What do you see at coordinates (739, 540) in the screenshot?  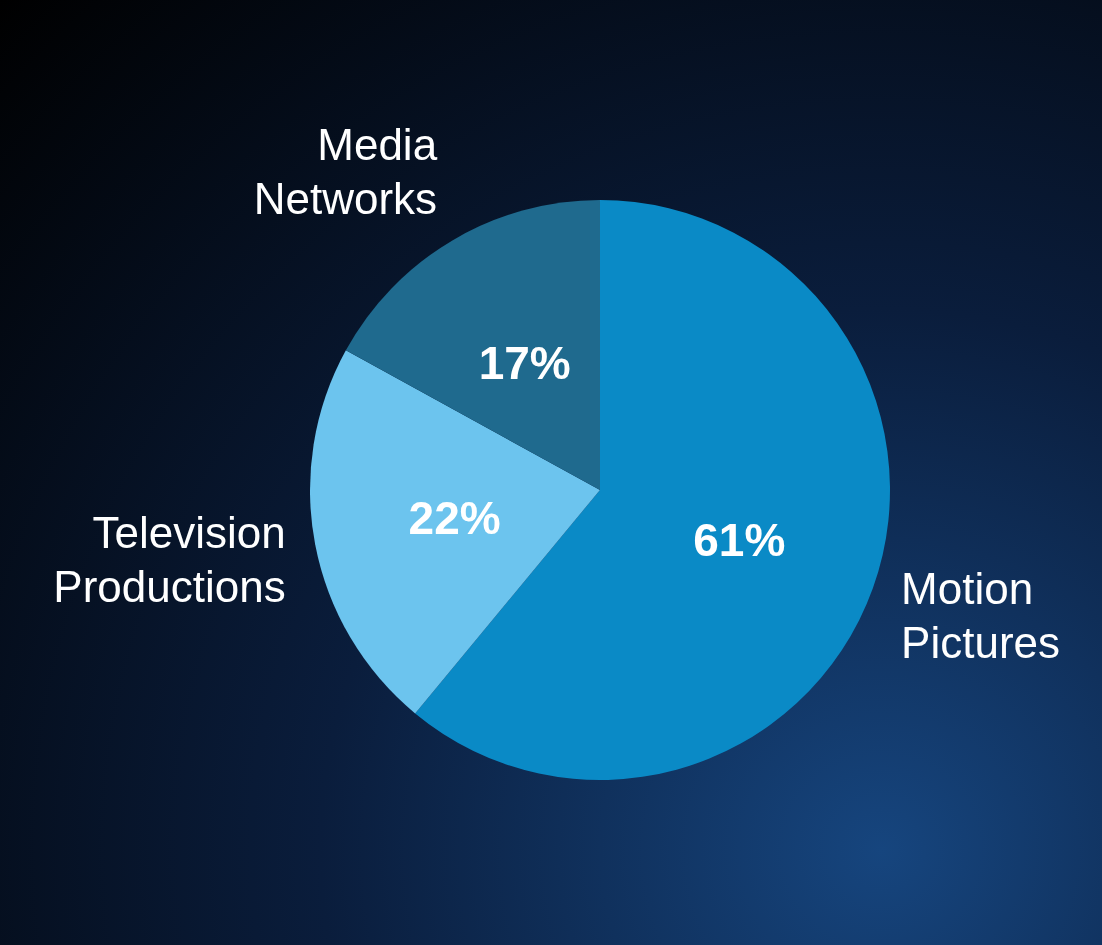 I see `data-label: 61%` at bounding box center [739, 540].